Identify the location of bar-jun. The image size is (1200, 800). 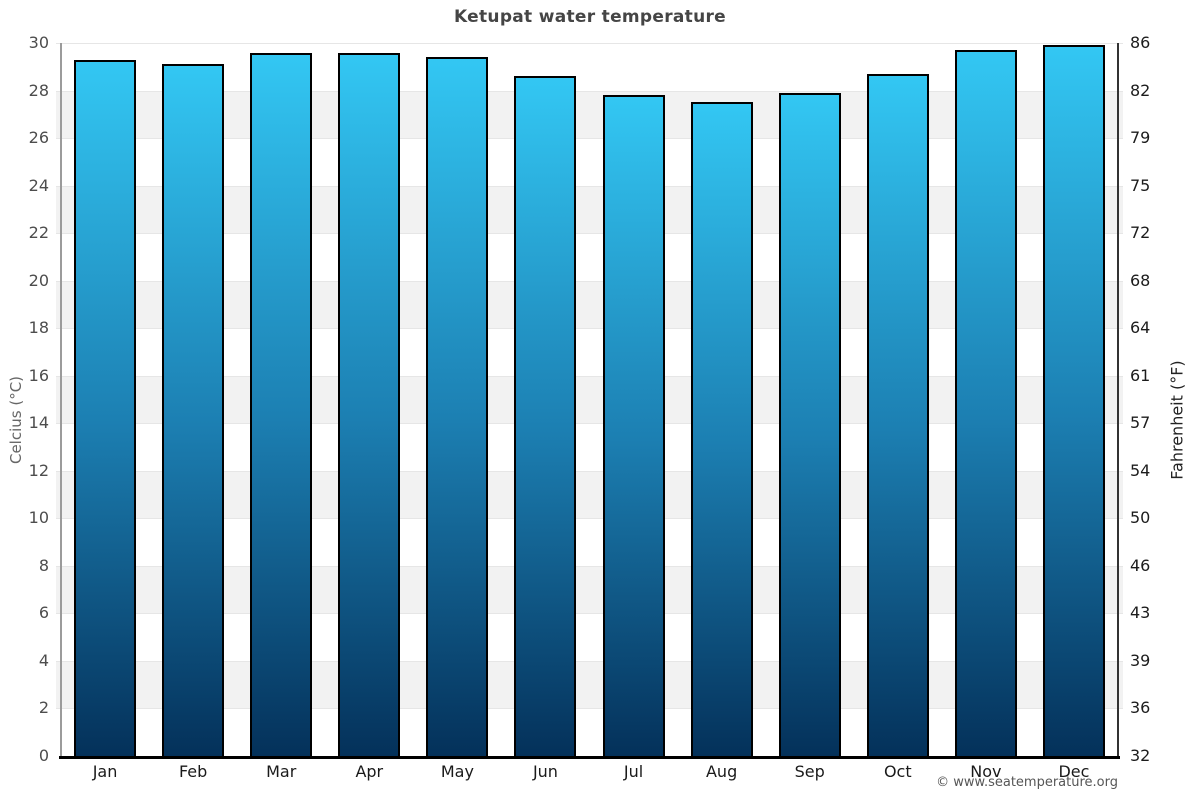
(545, 416).